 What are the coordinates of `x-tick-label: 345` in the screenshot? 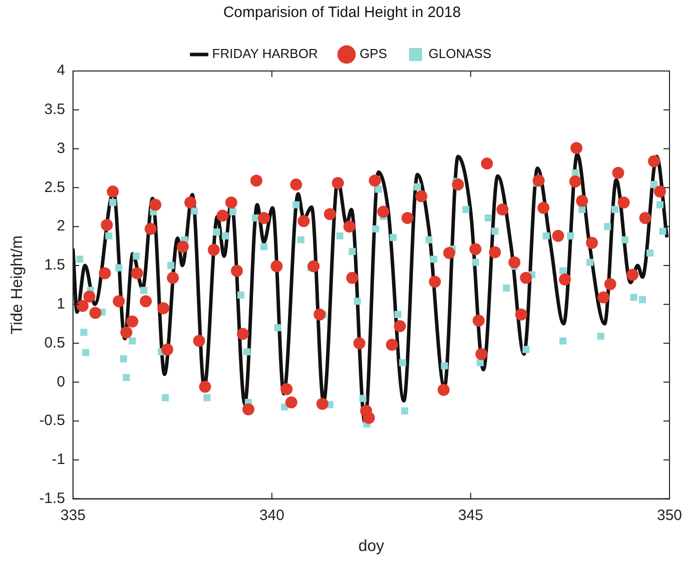 It's located at (471, 515).